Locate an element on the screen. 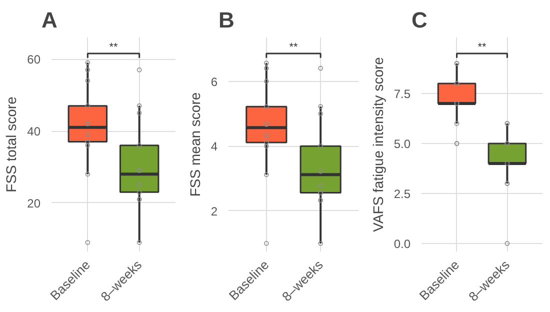 Image resolution: width=550 pixels, height=312 pixels. chart-title: B is located at coordinates (226, 20).